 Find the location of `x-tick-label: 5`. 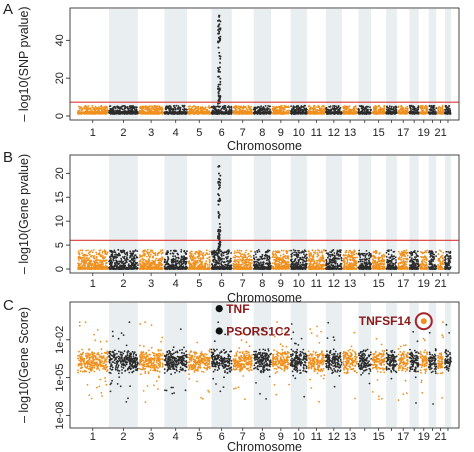

x-tick-label: 5 is located at coordinates (199, 133).